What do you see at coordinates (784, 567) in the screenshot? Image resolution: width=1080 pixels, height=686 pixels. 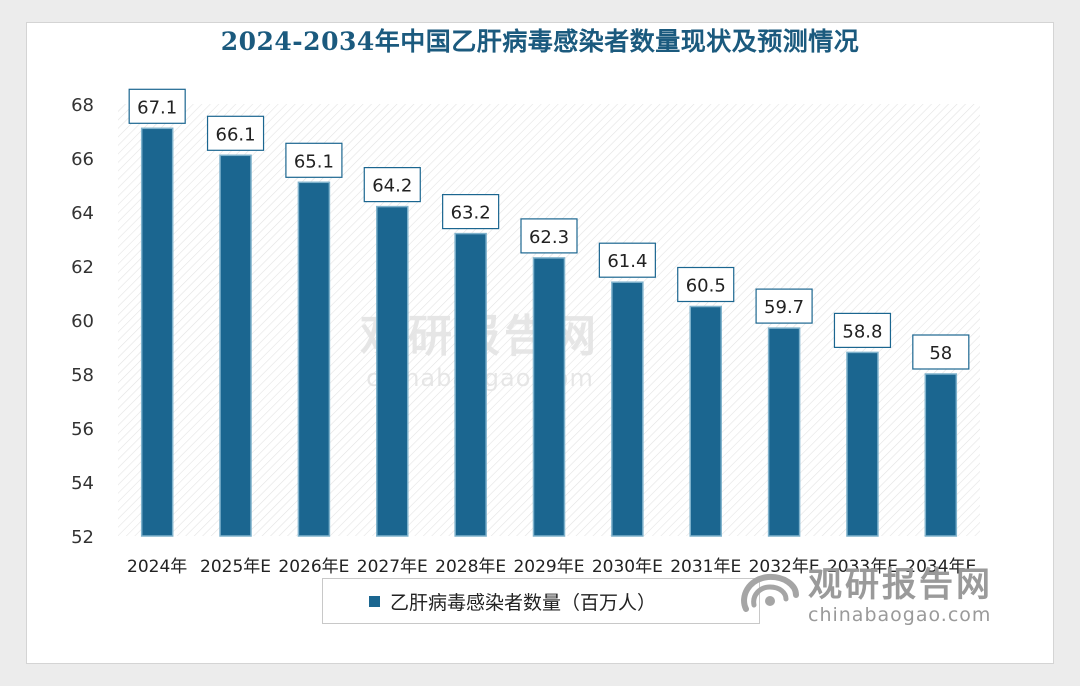 I see `x-tick-label: 2032年E` at bounding box center [784, 567].